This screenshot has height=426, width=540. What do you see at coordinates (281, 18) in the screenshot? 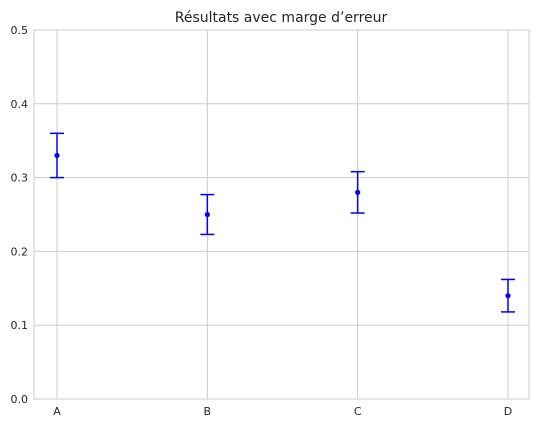
I see `chart-title: Résultats avec marge d’erreur` at bounding box center [281, 18].